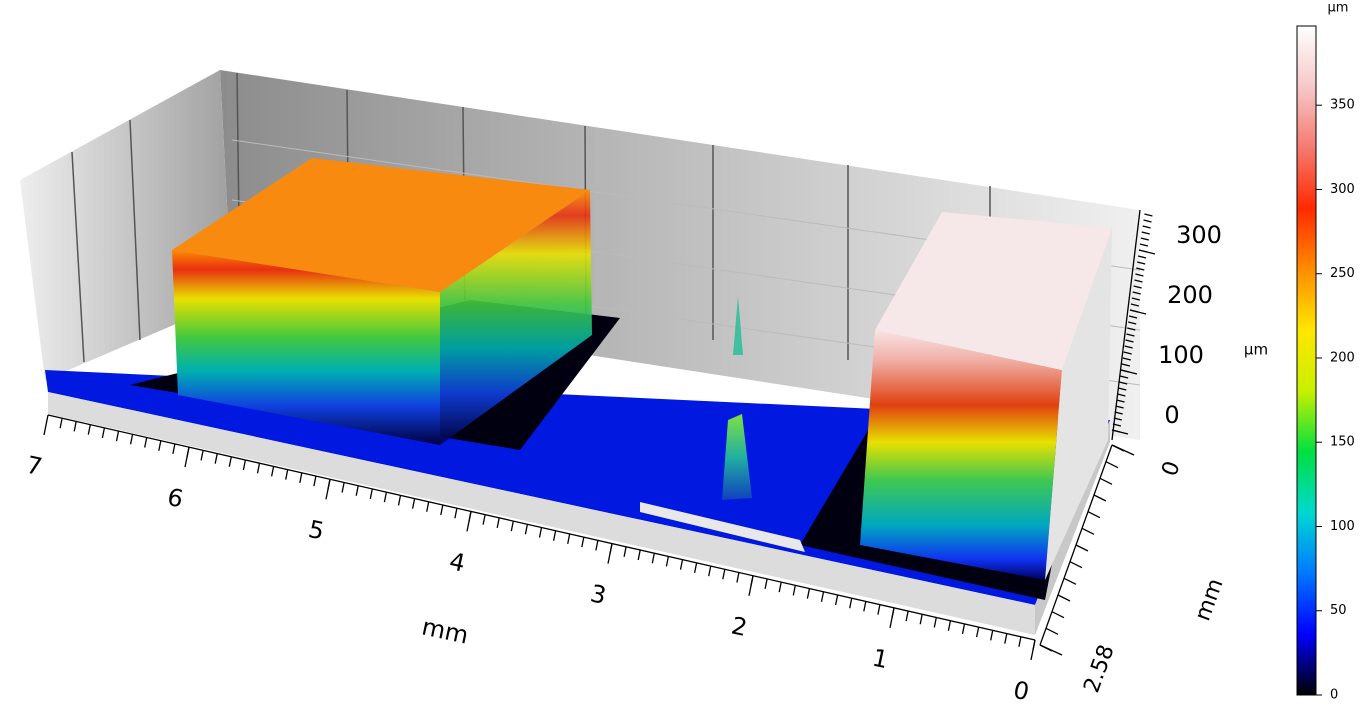 Image resolution: width=1371 pixels, height=708 pixels. Describe the element at coordinates (1021, 691) in the screenshot. I see `x-tick-label: 0` at that location.